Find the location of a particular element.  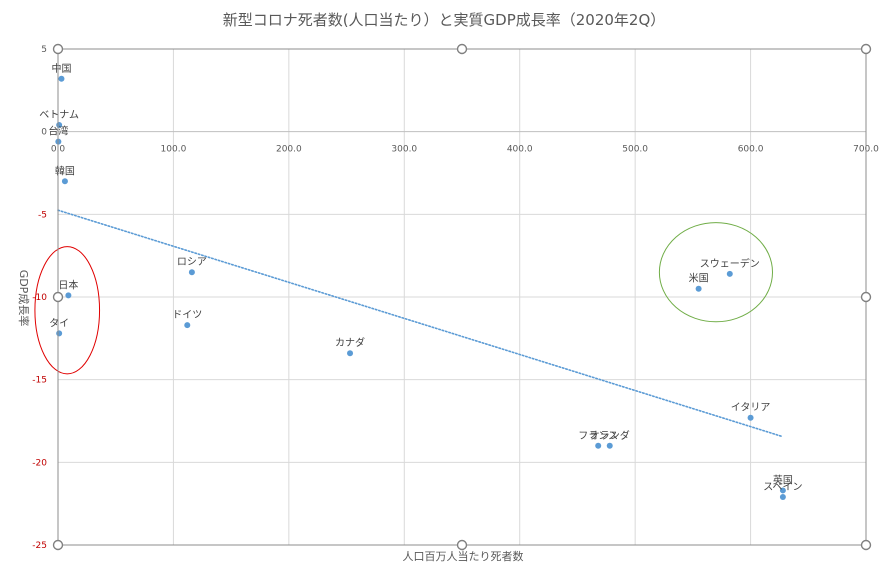

data-label: 英国 is located at coordinates (783, 479).